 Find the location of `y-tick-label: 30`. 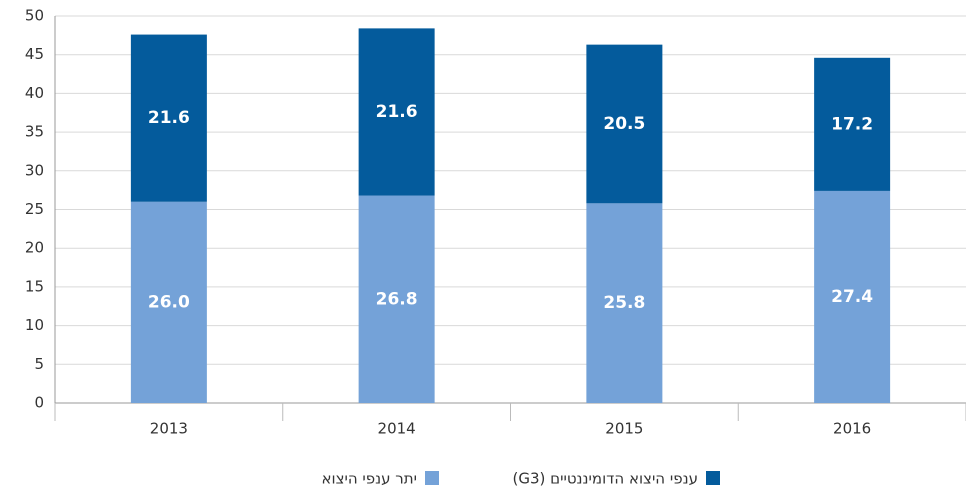

y-tick-label: 30 is located at coordinates (34, 170).